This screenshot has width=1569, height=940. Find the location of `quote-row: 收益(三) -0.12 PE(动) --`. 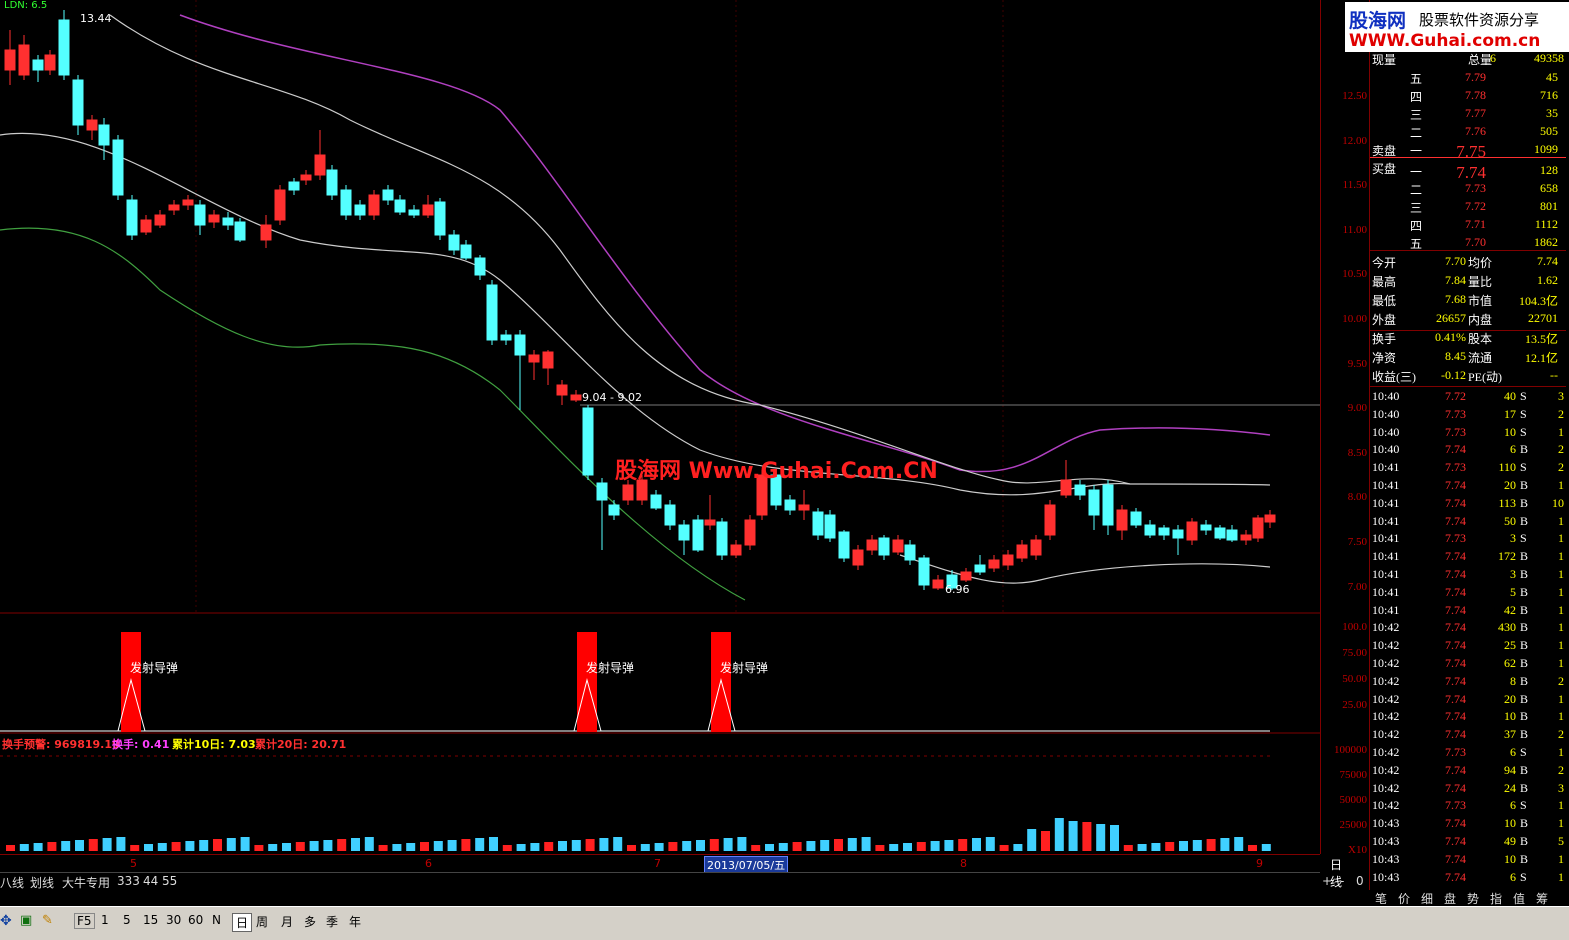

quote-row: 收益(三) -0.12 PE(动) -- is located at coordinates (1465, 376).